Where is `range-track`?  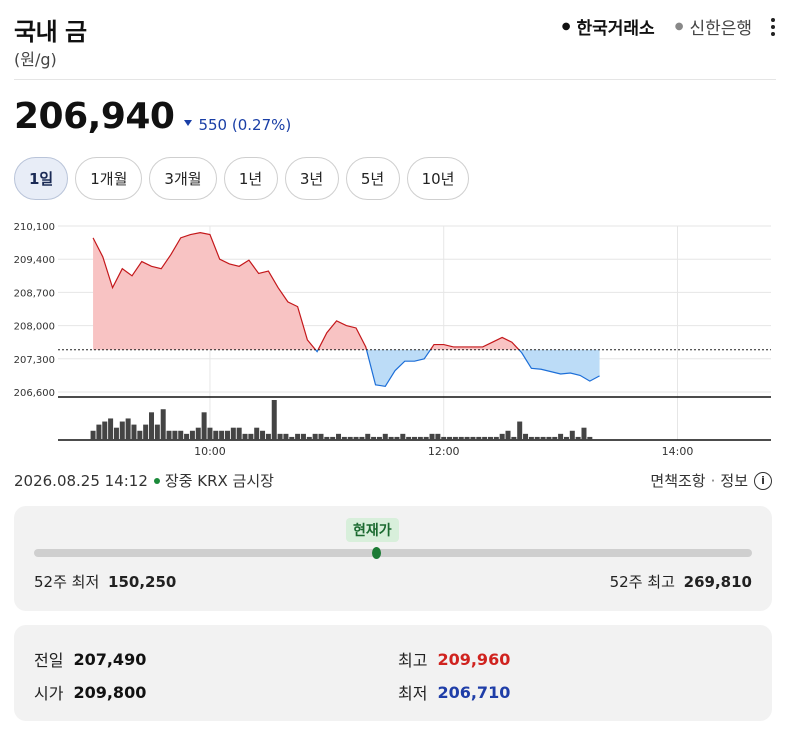
range-track is located at coordinates (393, 553).